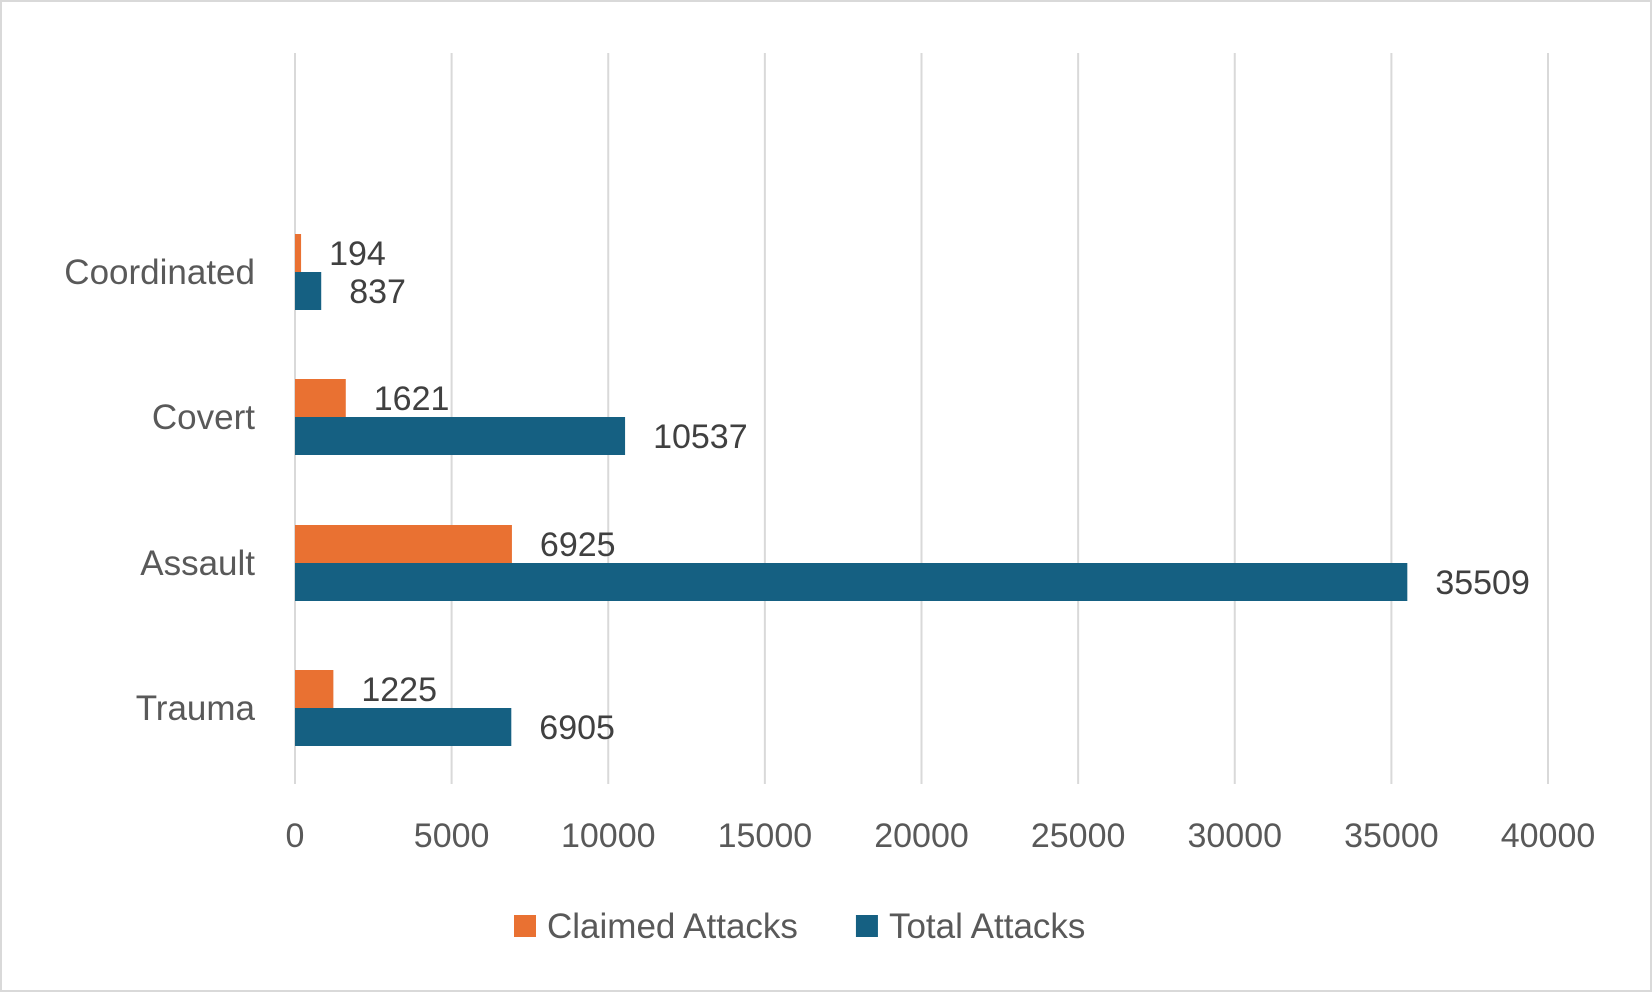  What do you see at coordinates (765, 836) in the screenshot?
I see `x-tick-label: 15000` at bounding box center [765, 836].